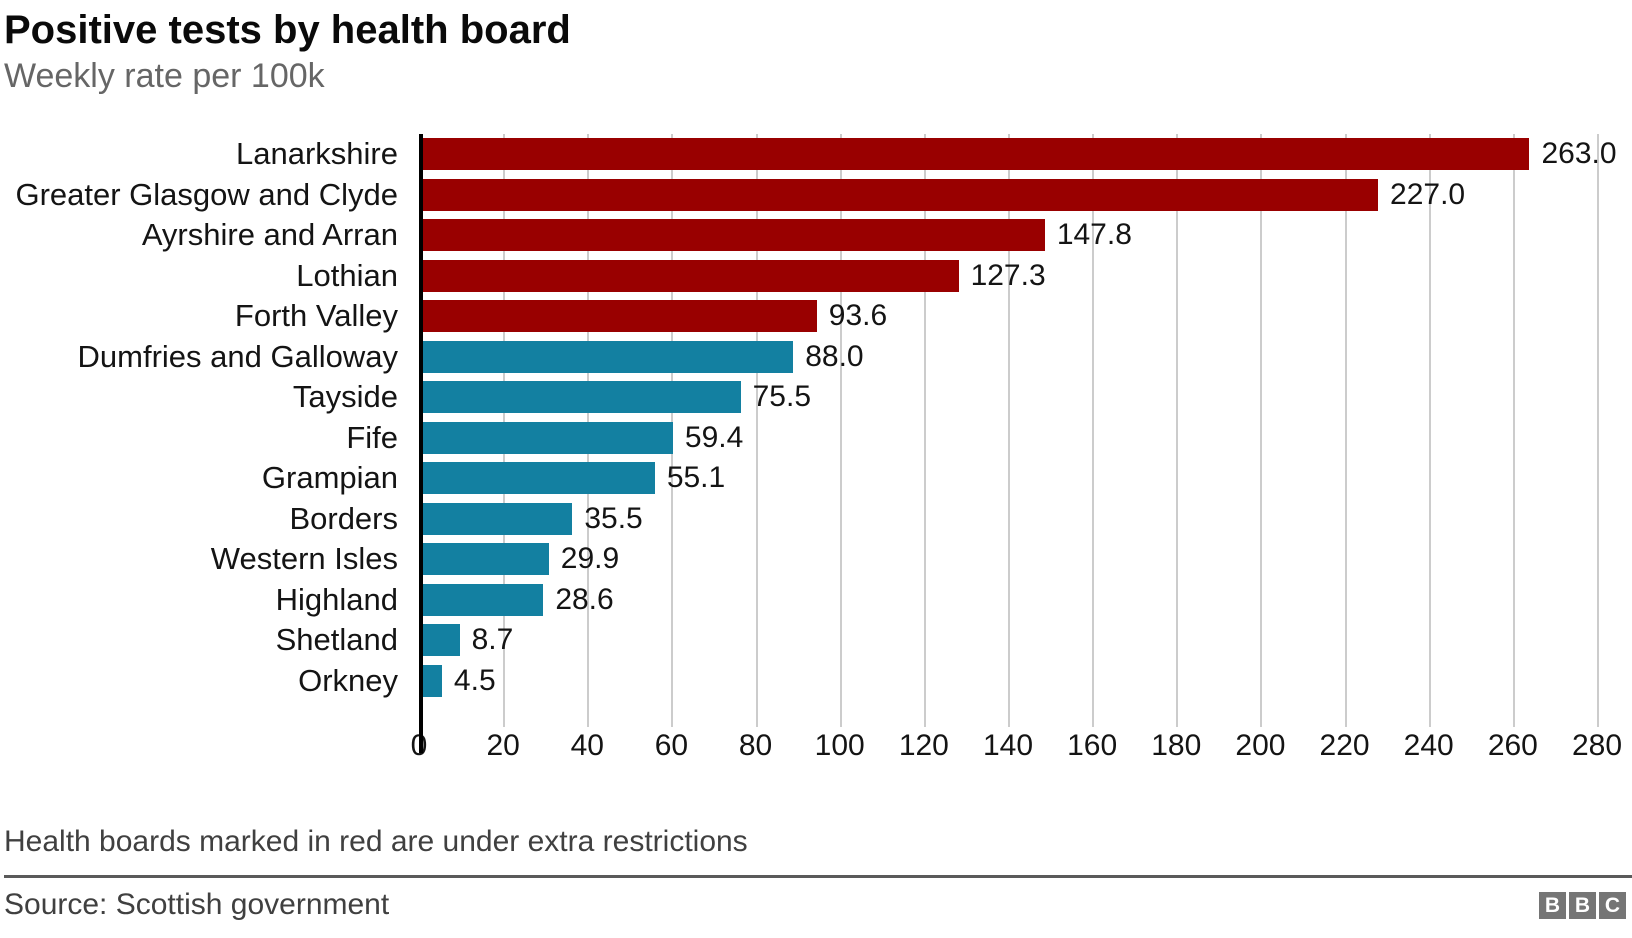 The image size is (1632, 938). What do you see at coordinates (317, 154) in the screenshot?
I see `category-label: Lanarkshire` at bounding box center [317, 154].